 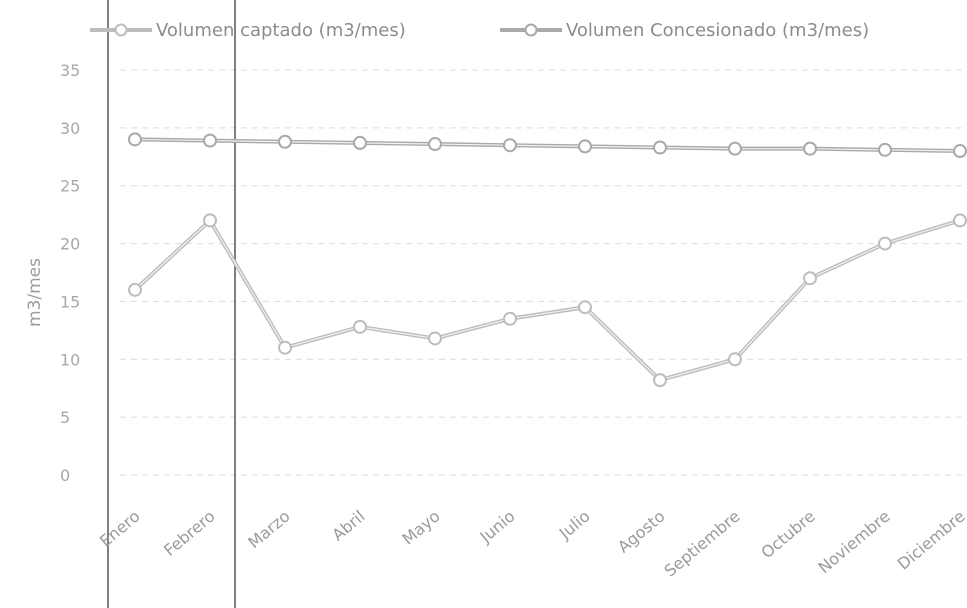 I want to click on series-1-point-diciembre, so click(x=960, y=220).